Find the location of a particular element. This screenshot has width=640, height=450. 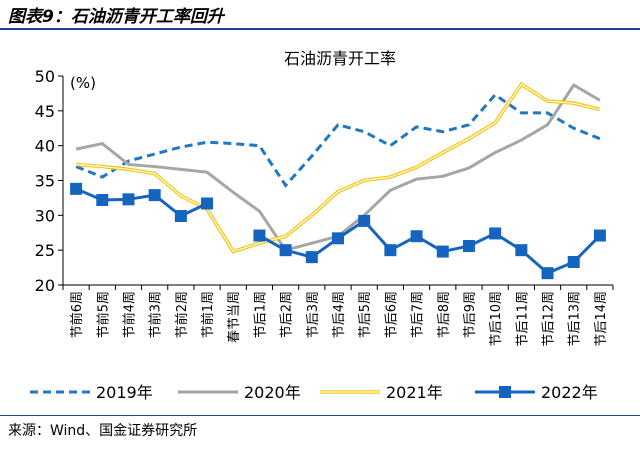

legend-label: 2022年 is located at coordinates (569, 392).